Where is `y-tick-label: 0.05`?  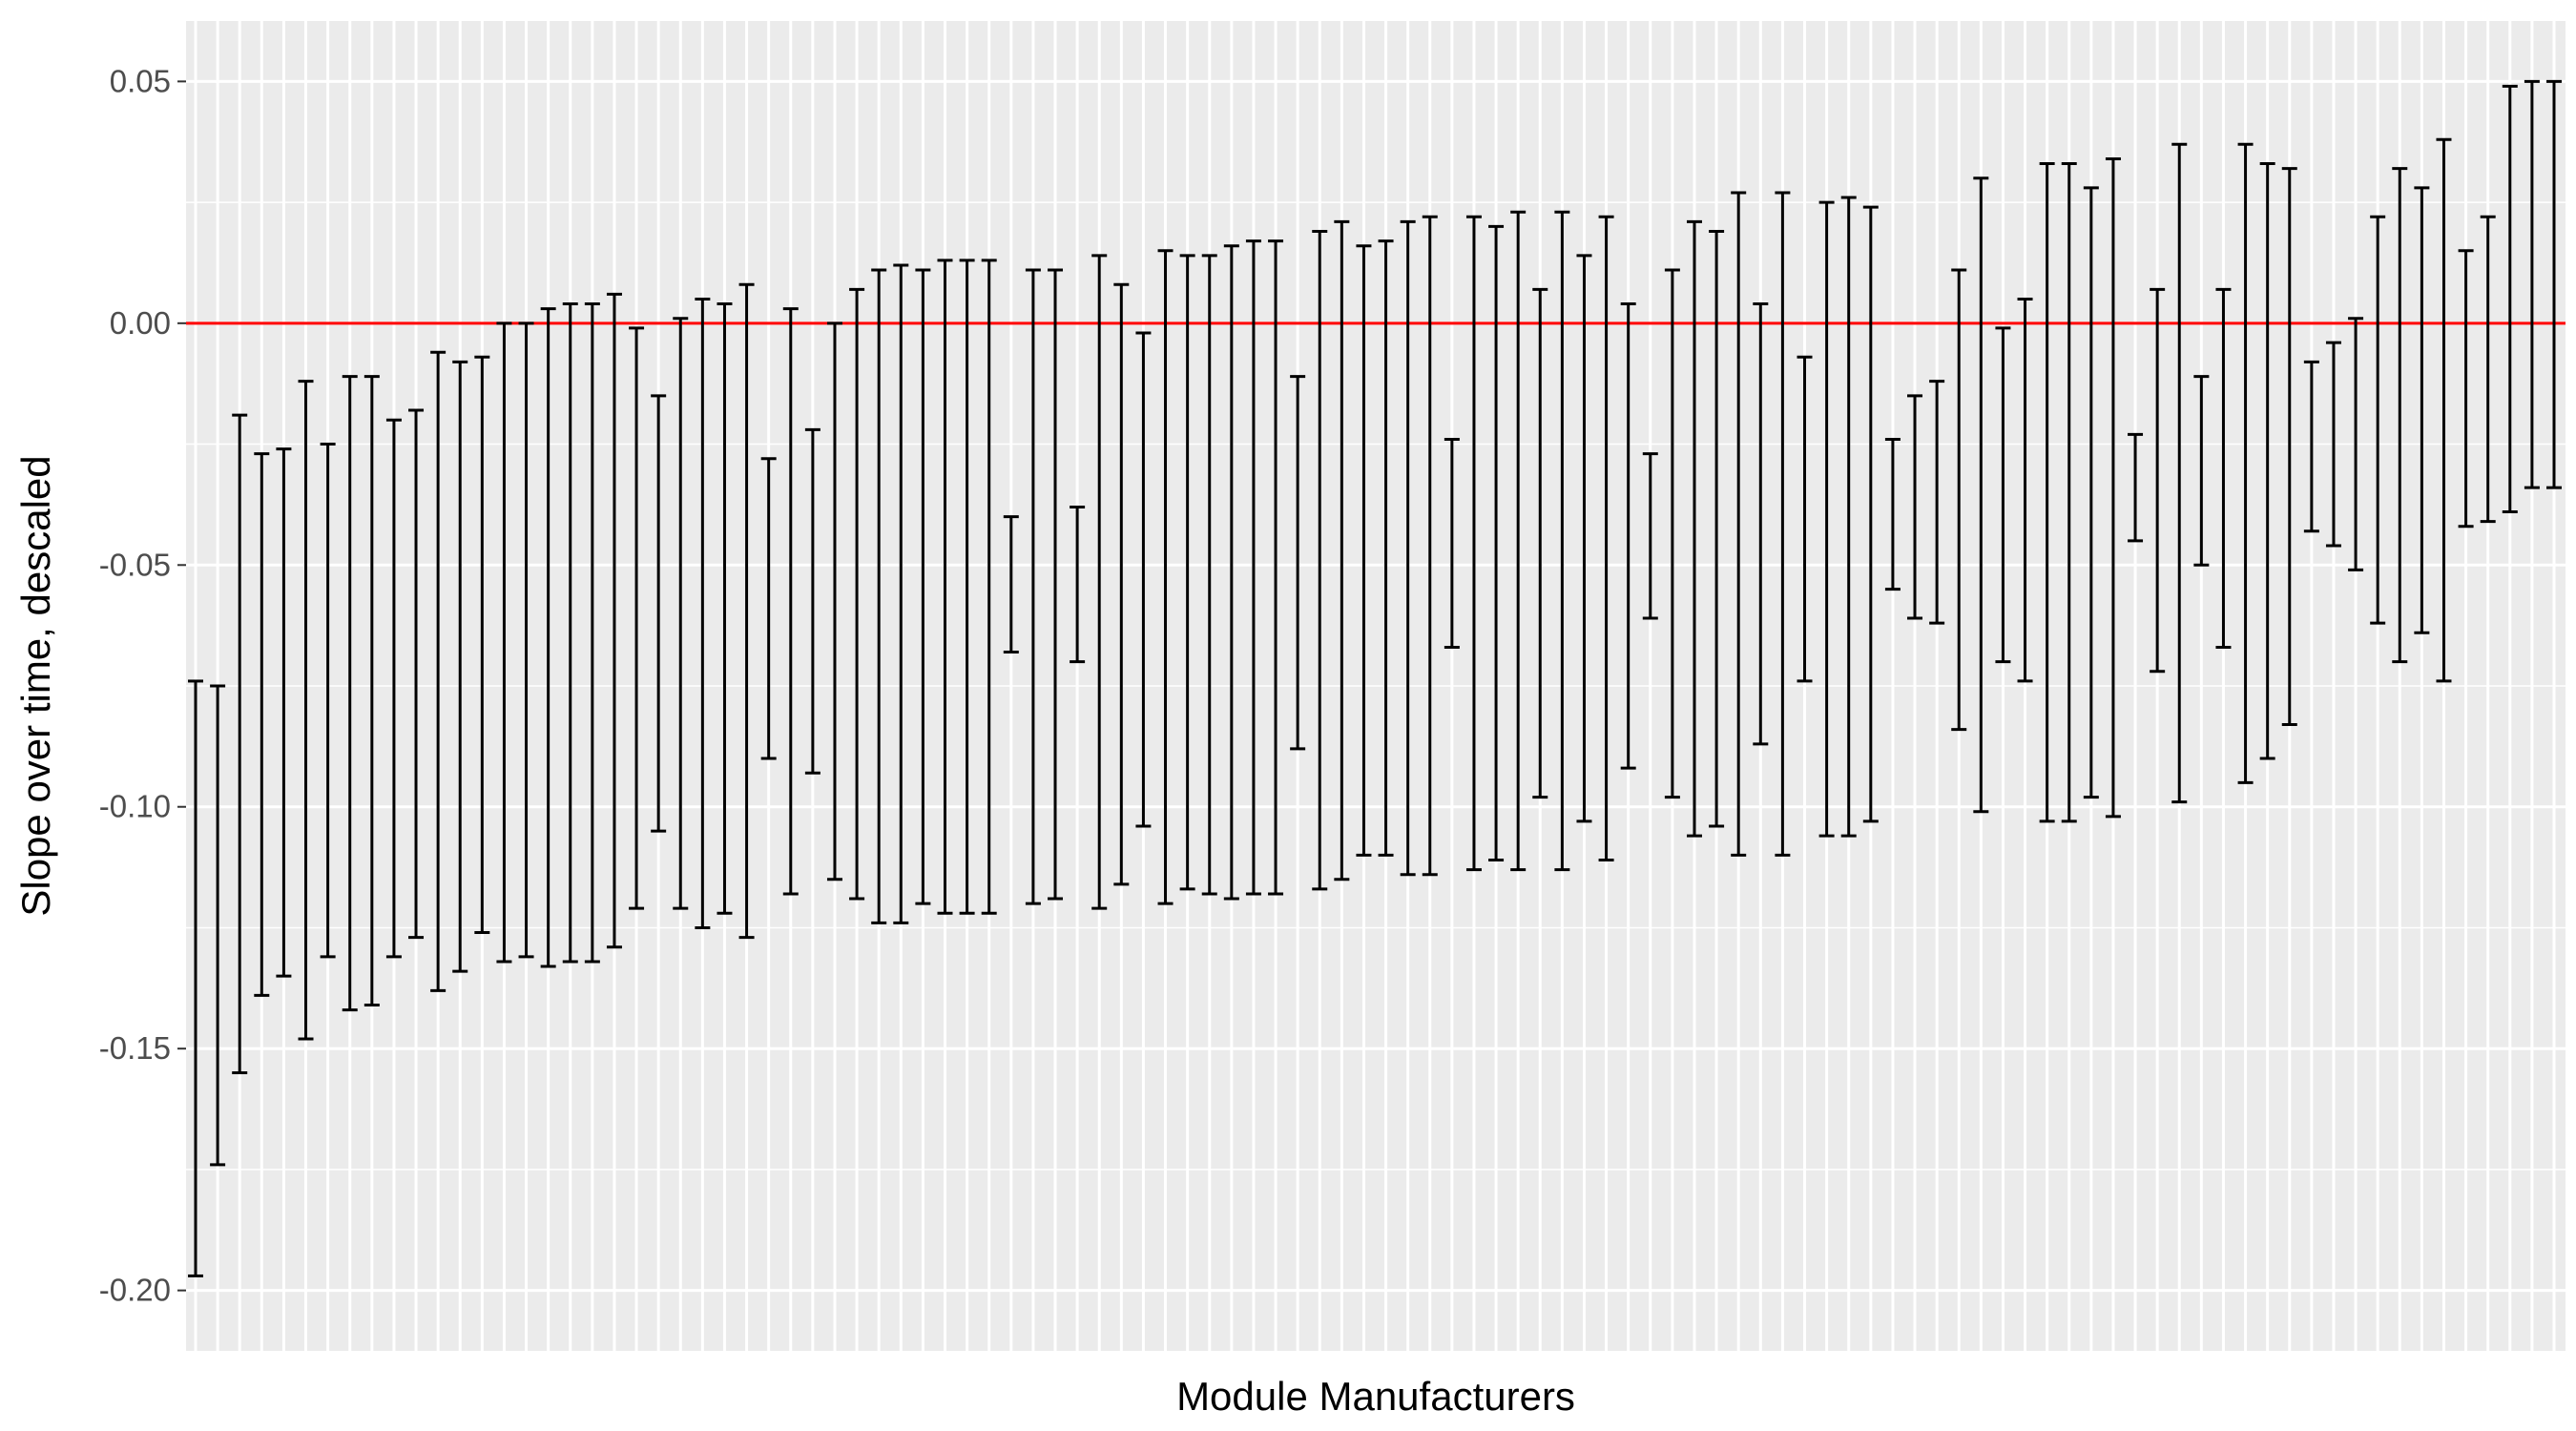
y-tick-label: 0.05 is located at coordinates (140, 80).